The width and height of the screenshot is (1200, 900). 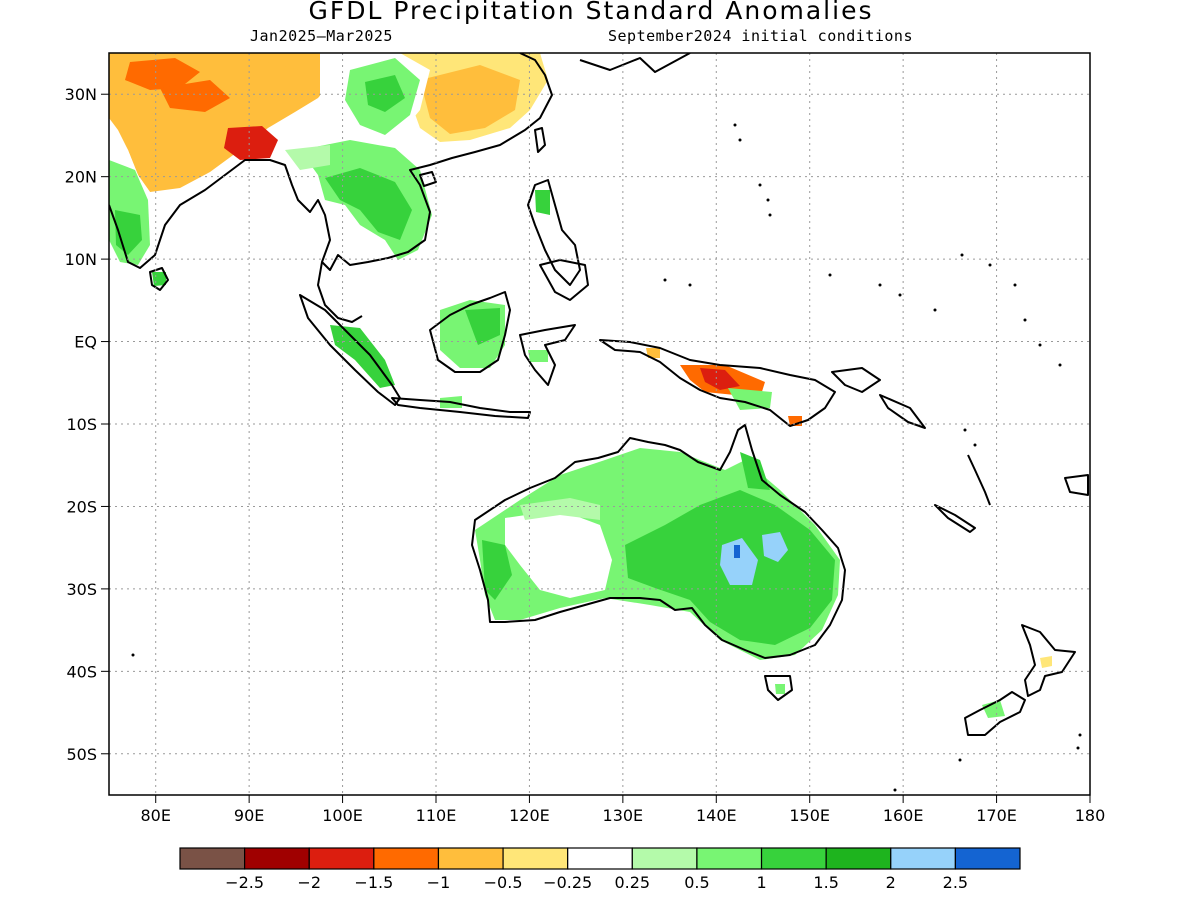 I want to click on colorbar-tick-label: 1, so click(x=761, y=882).